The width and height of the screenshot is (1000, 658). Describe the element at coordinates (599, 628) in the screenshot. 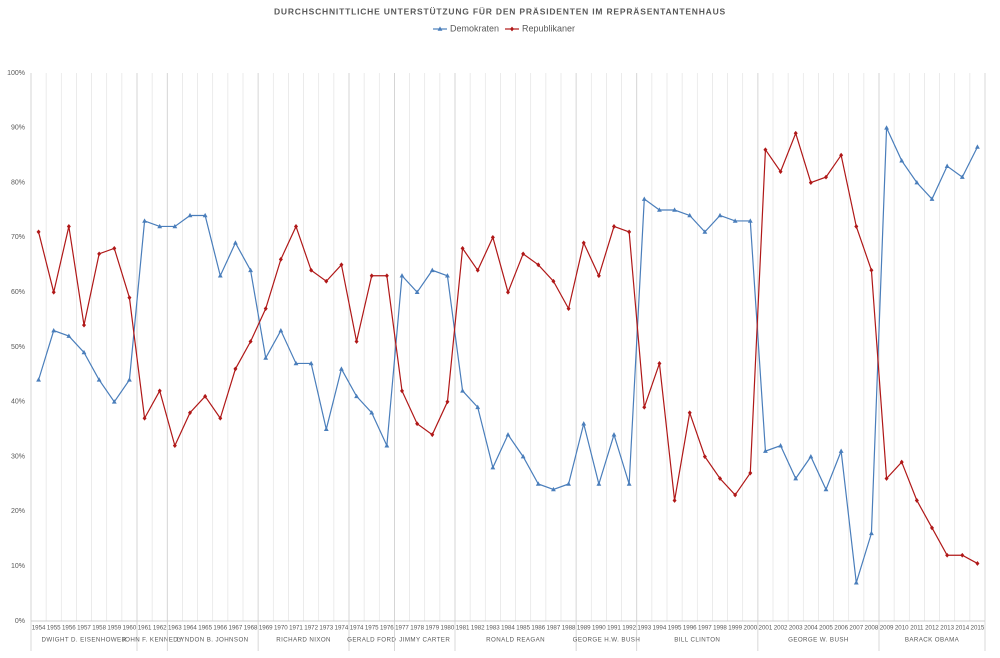

I see `x-tick-label: 1990` at that location.